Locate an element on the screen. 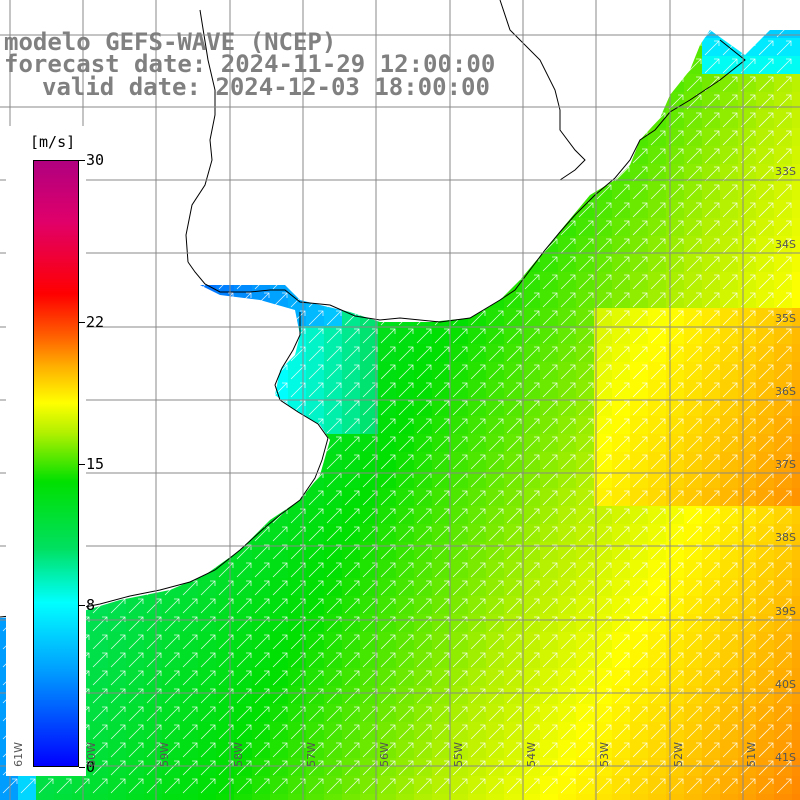 The width and height of the screenshot is (800, 800). colorbar is located at coordinates (56, 463).